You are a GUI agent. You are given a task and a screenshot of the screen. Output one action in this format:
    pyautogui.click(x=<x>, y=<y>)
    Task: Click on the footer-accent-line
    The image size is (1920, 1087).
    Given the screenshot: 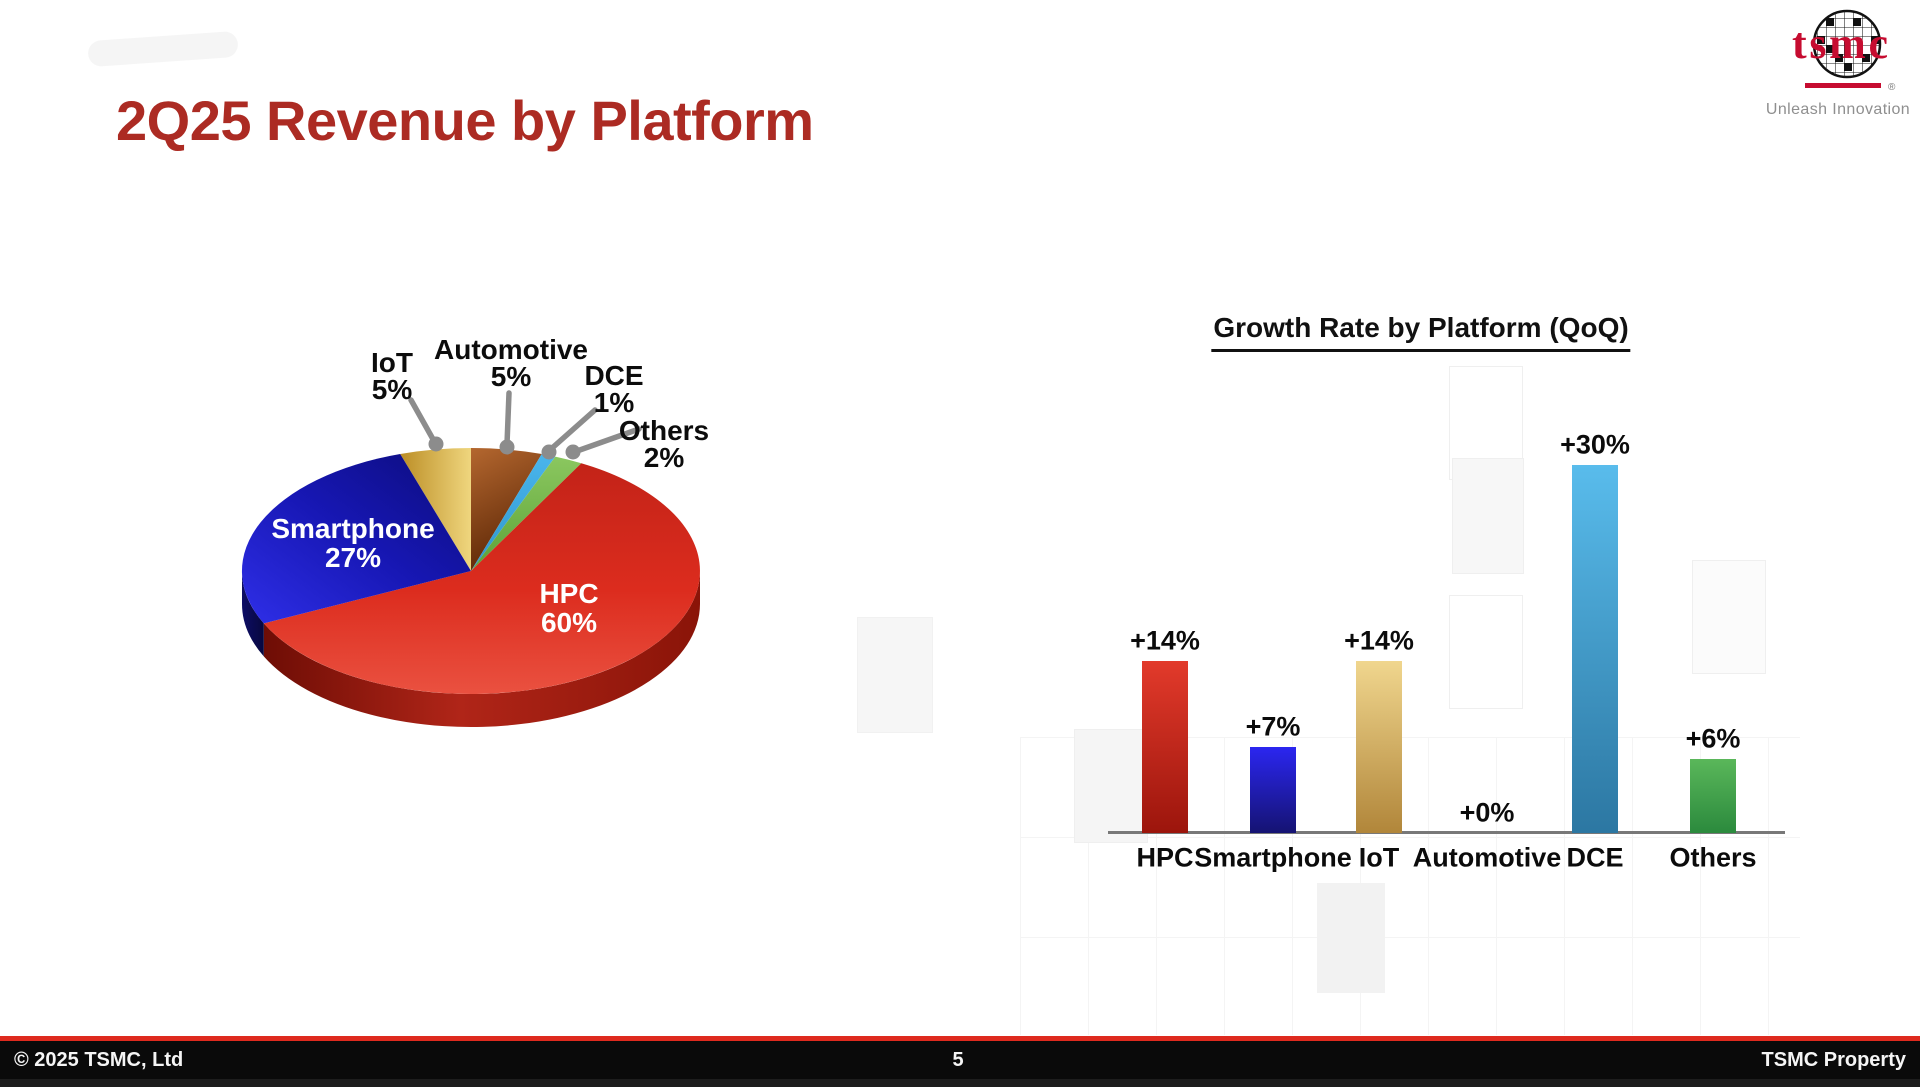 What is the action you would take?
    pyautogui.click(x=960, y=1038)
    